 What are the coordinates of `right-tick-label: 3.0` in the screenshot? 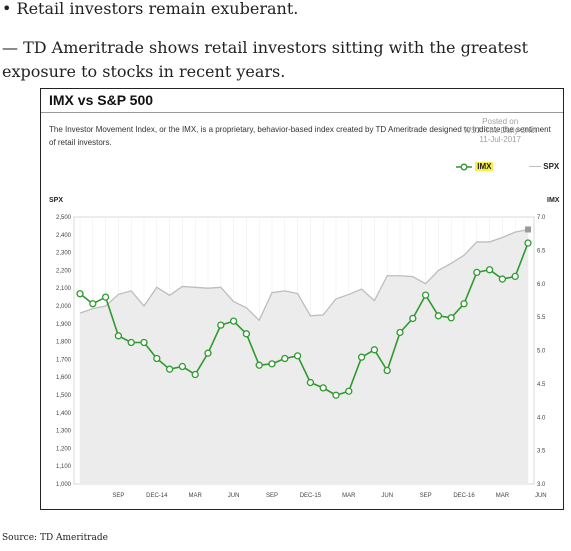 It's located at (541, 485).